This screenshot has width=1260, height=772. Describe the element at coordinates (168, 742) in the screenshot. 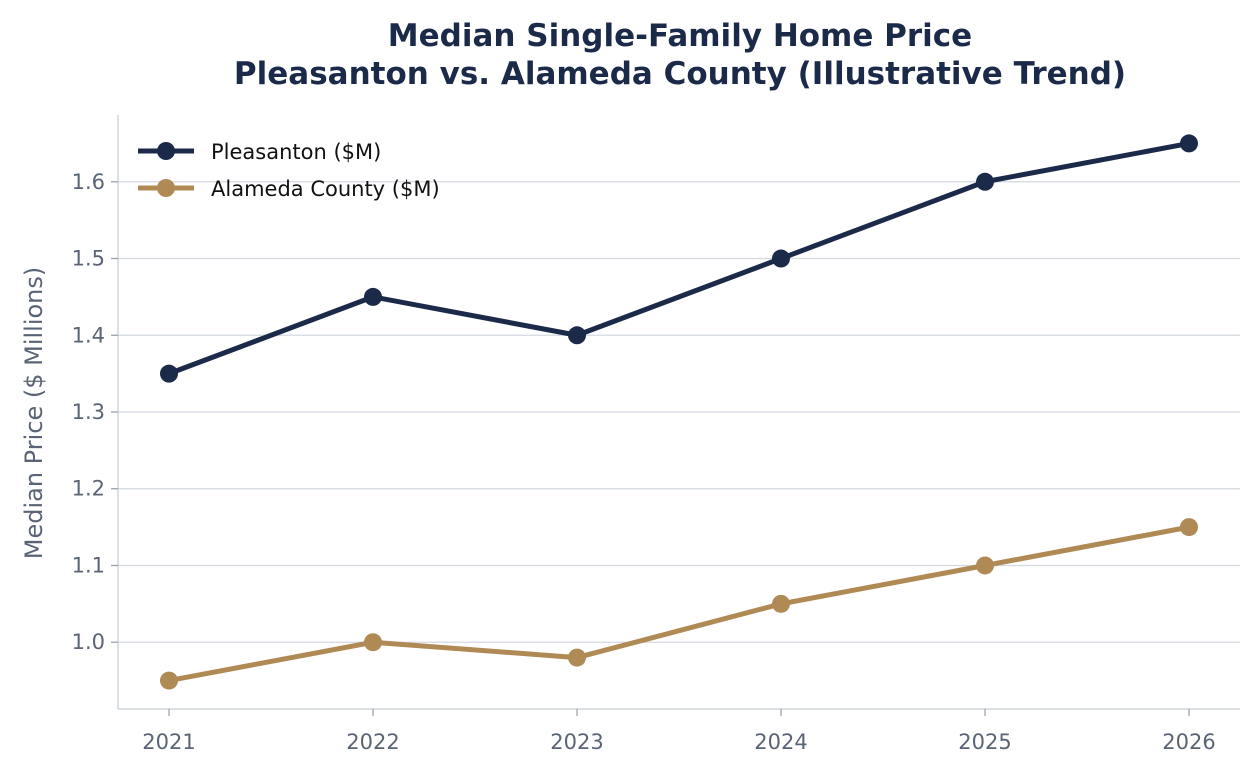

I see `x-tick-label: 2021` at that location.